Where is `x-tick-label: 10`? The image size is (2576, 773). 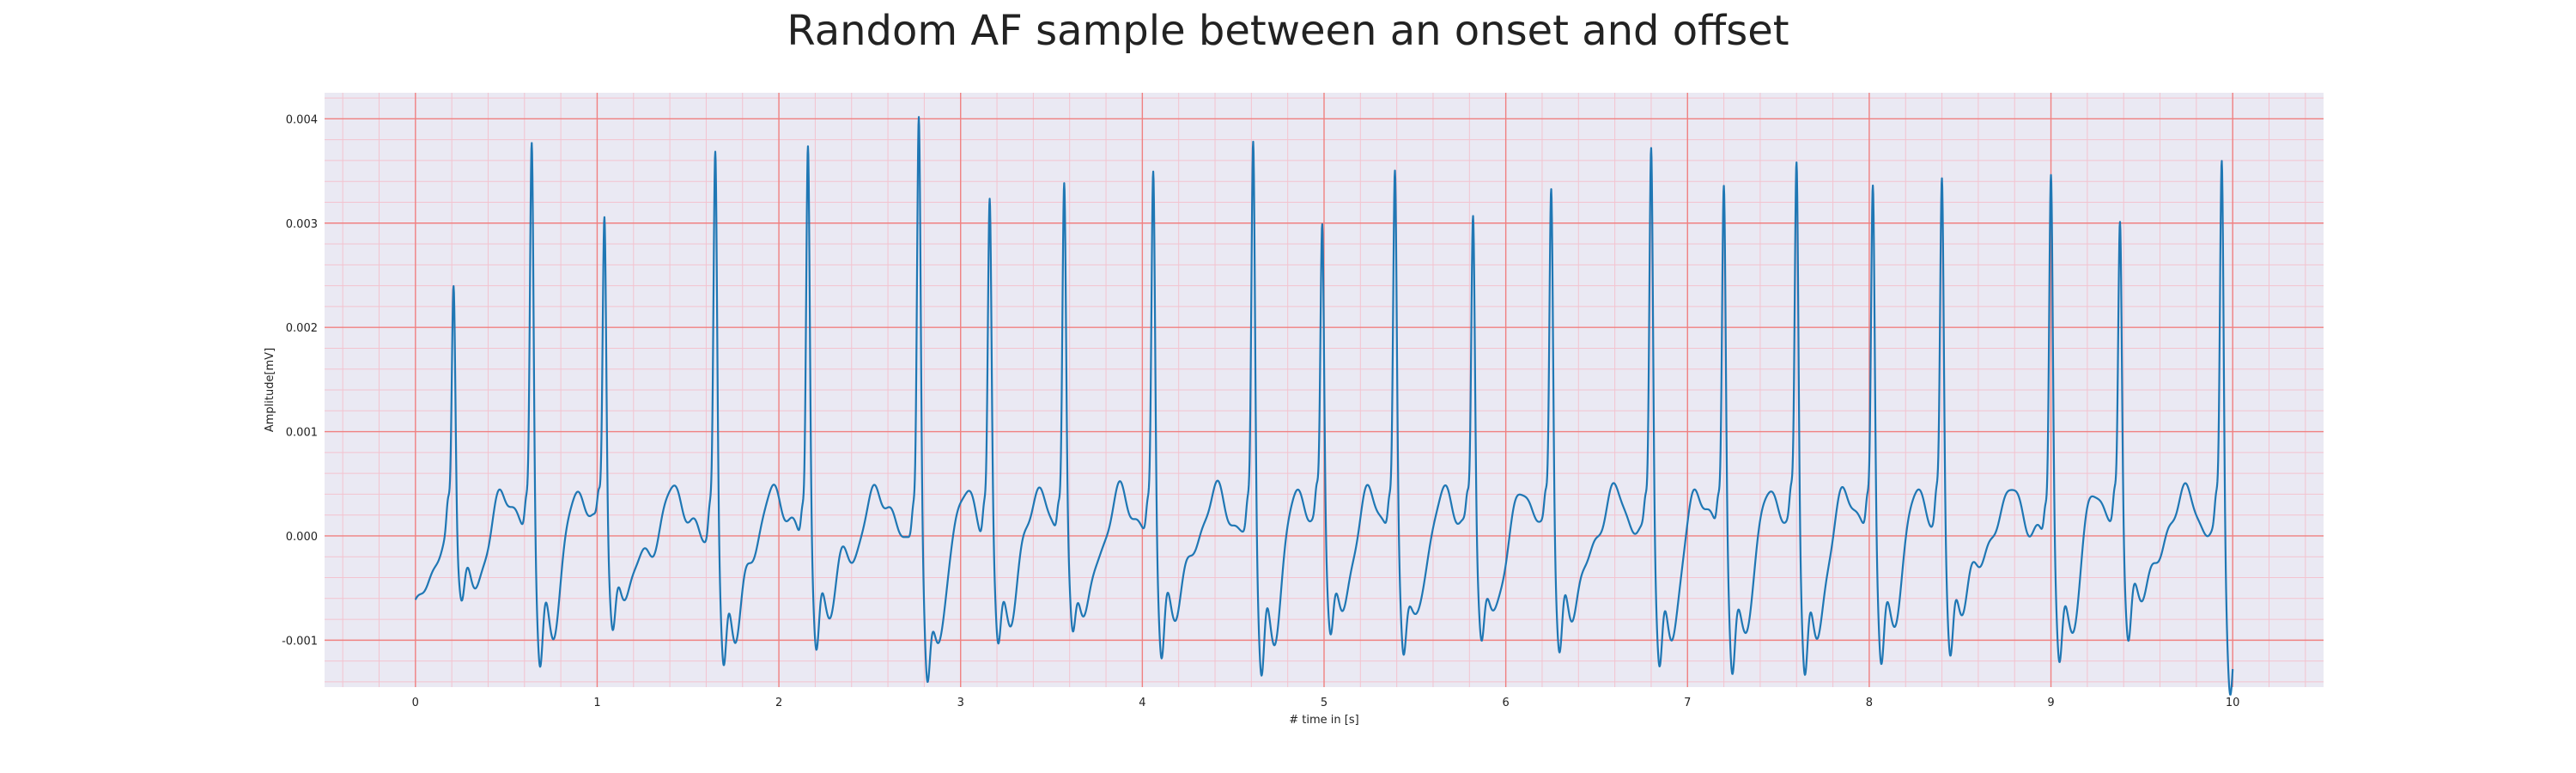
x-tick-label: 10 is located at coordinates (2233, 703).